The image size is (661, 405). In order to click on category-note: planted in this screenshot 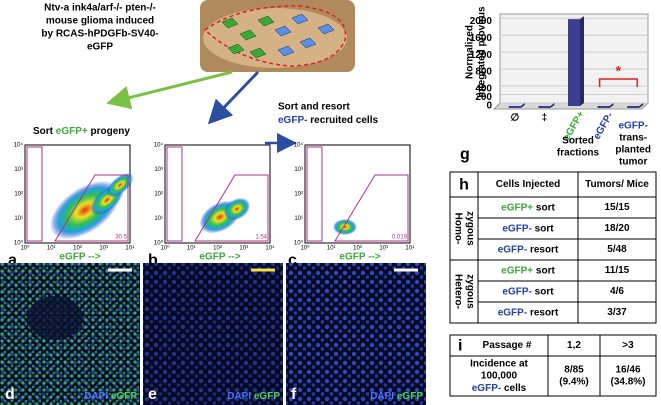, I will do `click(633, 150)`.